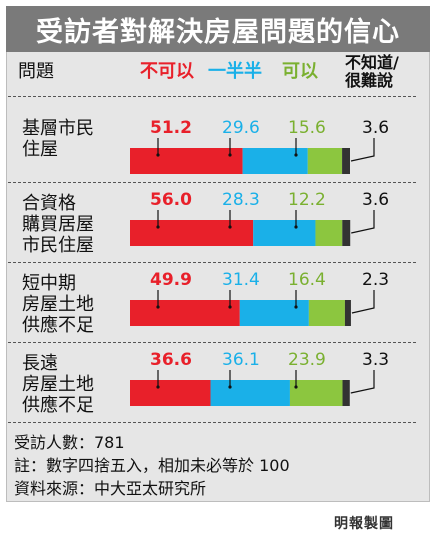 The width and height of the screenshot is (436, 540). What do you see at coordinates (171, 280) in the screenshot?
I see `value-label-no: 49.9` at bounding box center [171, 280].